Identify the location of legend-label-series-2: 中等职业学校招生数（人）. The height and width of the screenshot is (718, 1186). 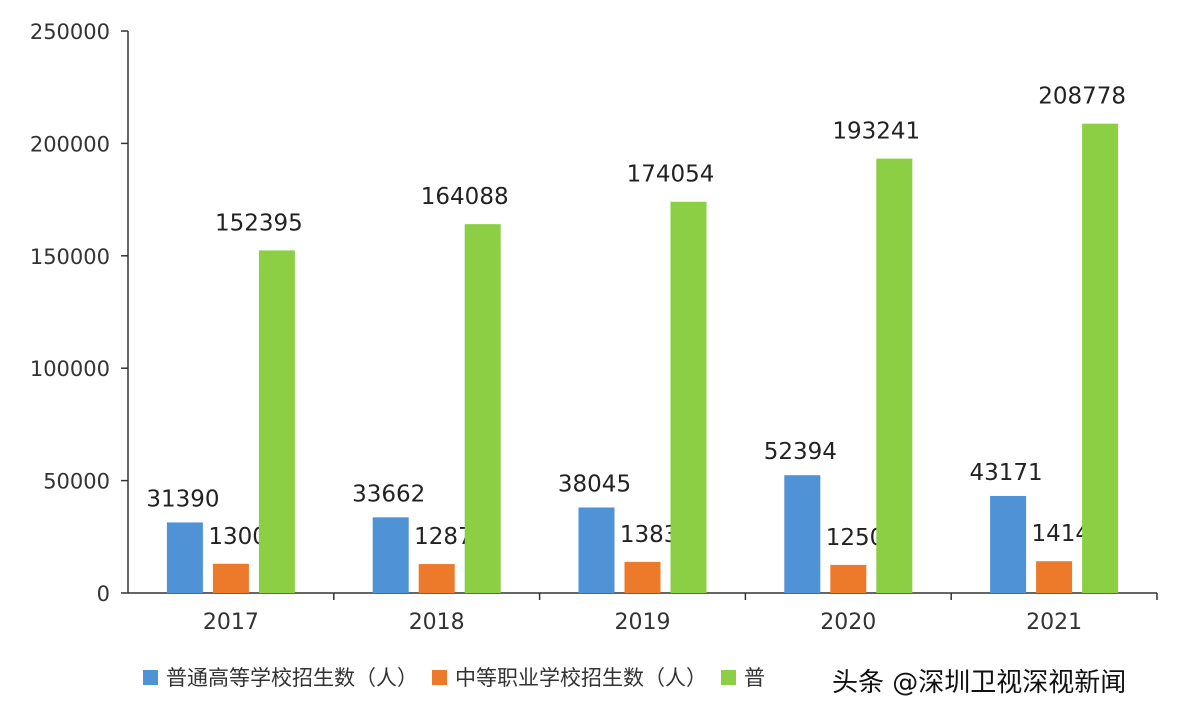
(581, 678).